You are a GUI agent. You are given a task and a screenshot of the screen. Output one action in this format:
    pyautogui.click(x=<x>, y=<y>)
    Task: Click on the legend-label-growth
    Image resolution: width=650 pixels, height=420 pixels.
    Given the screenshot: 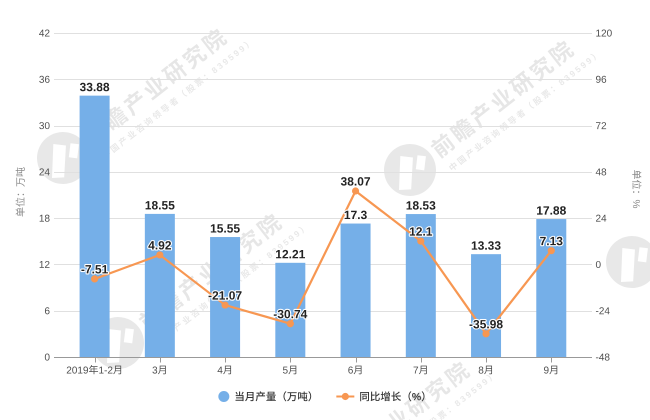 What is the action you would take?
    pyautogui.click(x=392, y=396)
    